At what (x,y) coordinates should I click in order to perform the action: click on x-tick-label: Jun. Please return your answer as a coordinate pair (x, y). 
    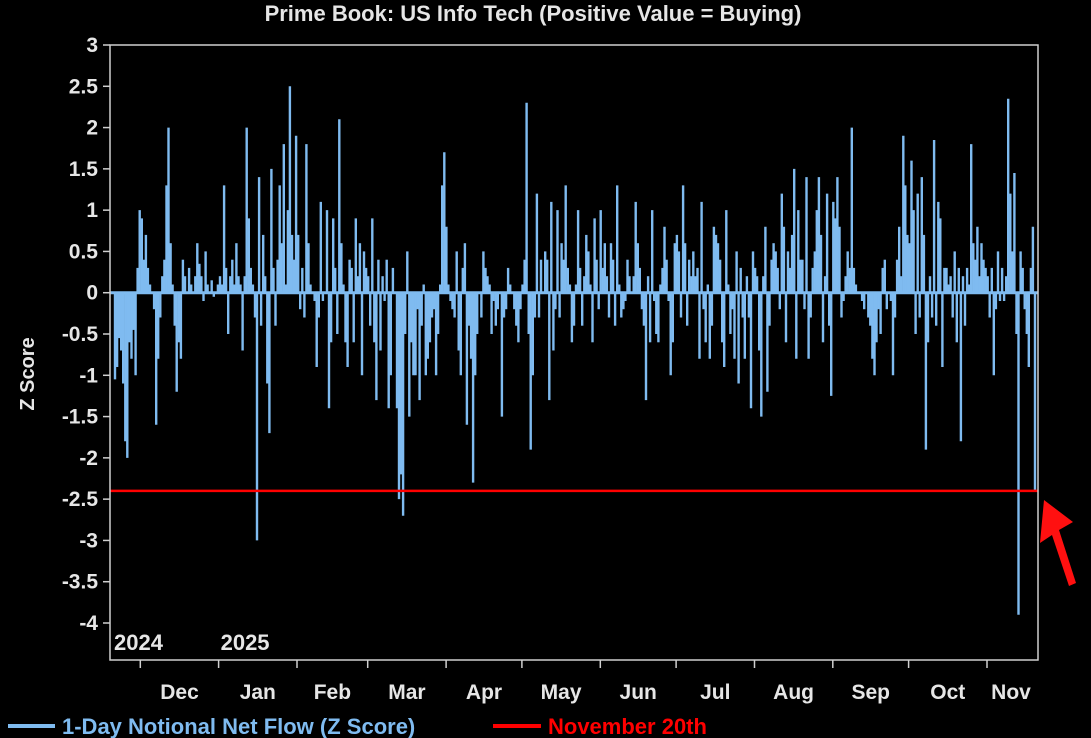
    Looking at the image, I should click on (638, 692).